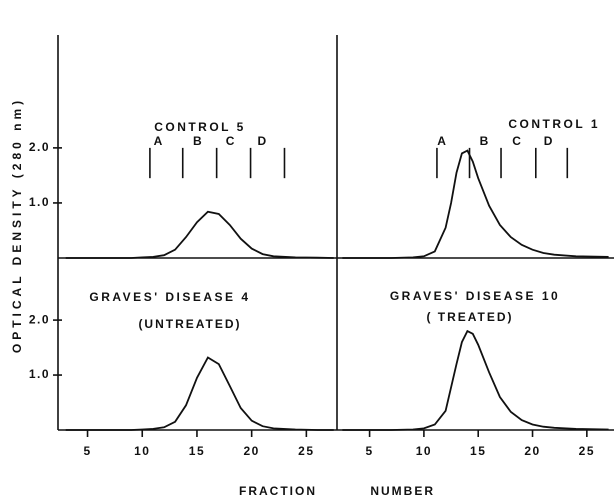 This screenshot has height=500, width=614. Describe the element at coordinates (475, 296) in the screenshot. I see `panel-title: GRAVES' DISEASE 10` at that location.